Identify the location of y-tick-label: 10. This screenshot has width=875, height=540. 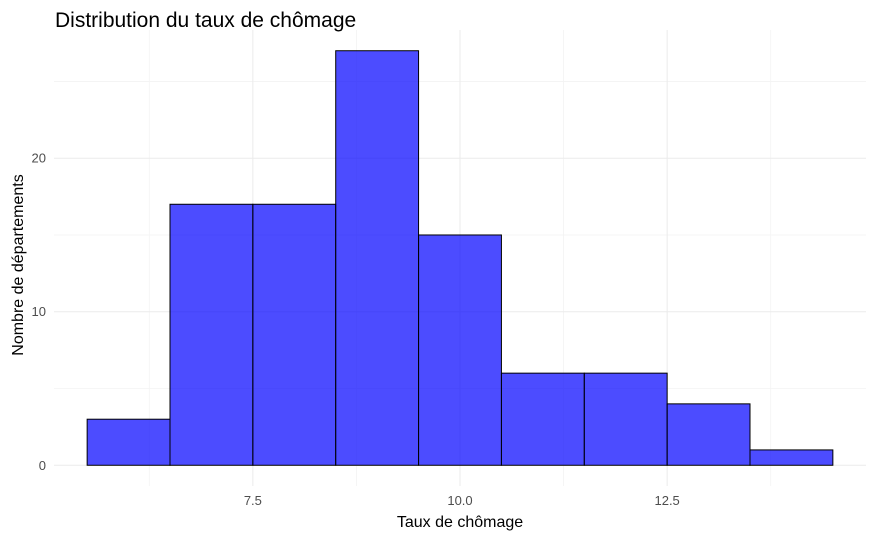
(39, 311).